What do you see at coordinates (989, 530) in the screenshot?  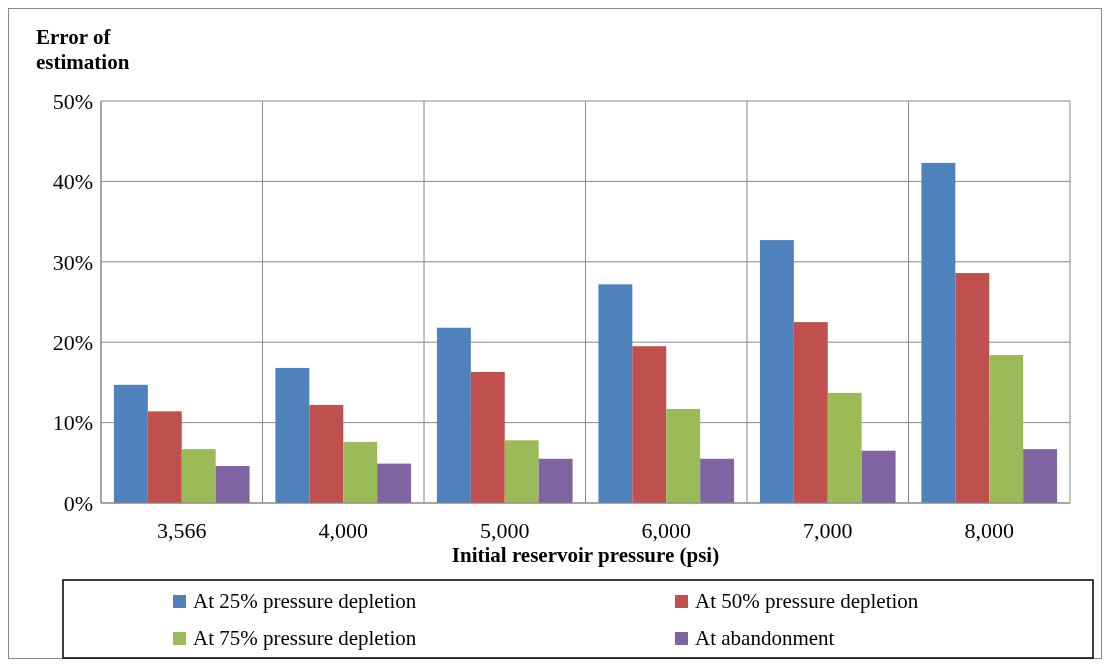 I see `x-tick-label: 8,000` at bounding box center [989, 530].